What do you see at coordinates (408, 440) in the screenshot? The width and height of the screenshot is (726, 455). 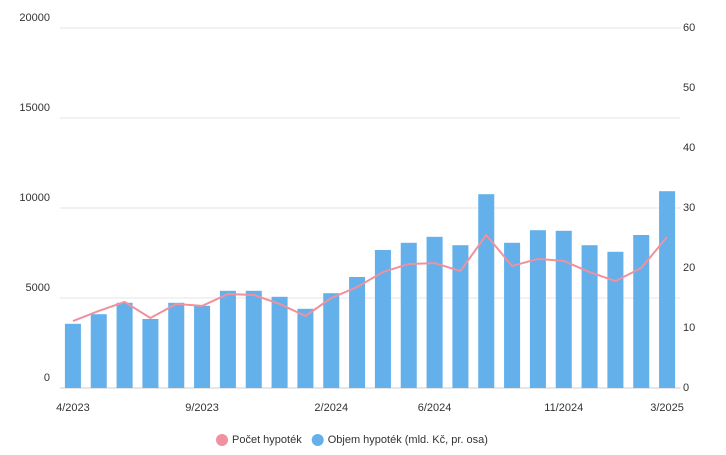 I see `legend-label: Objem hypoték (mld. Kč, pr. osa)` at bounding box center [408, 440].